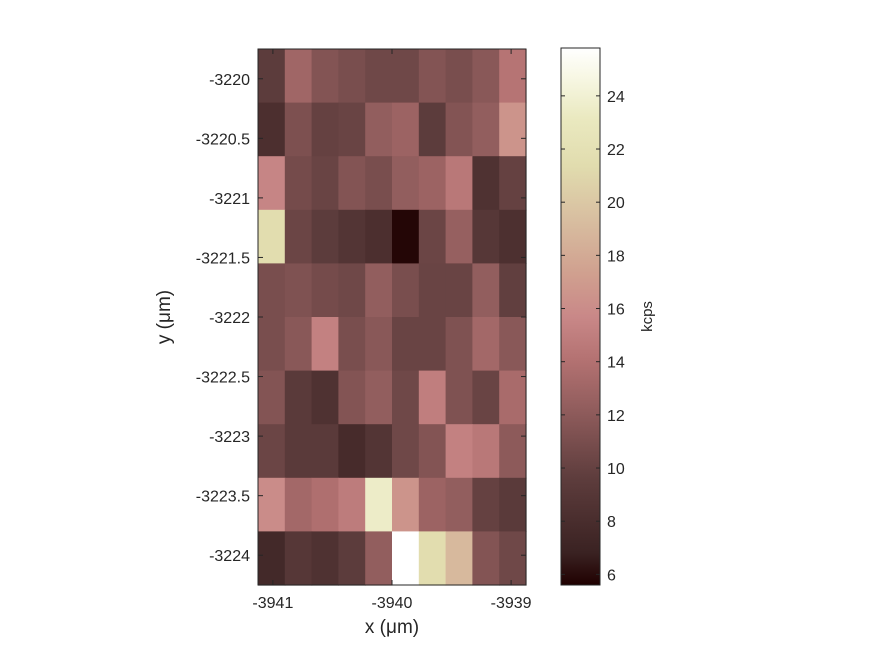 The height and width of the screenshot is (656, 875). I want to click on colorbar-tick-label: 6, so click(611, 575).